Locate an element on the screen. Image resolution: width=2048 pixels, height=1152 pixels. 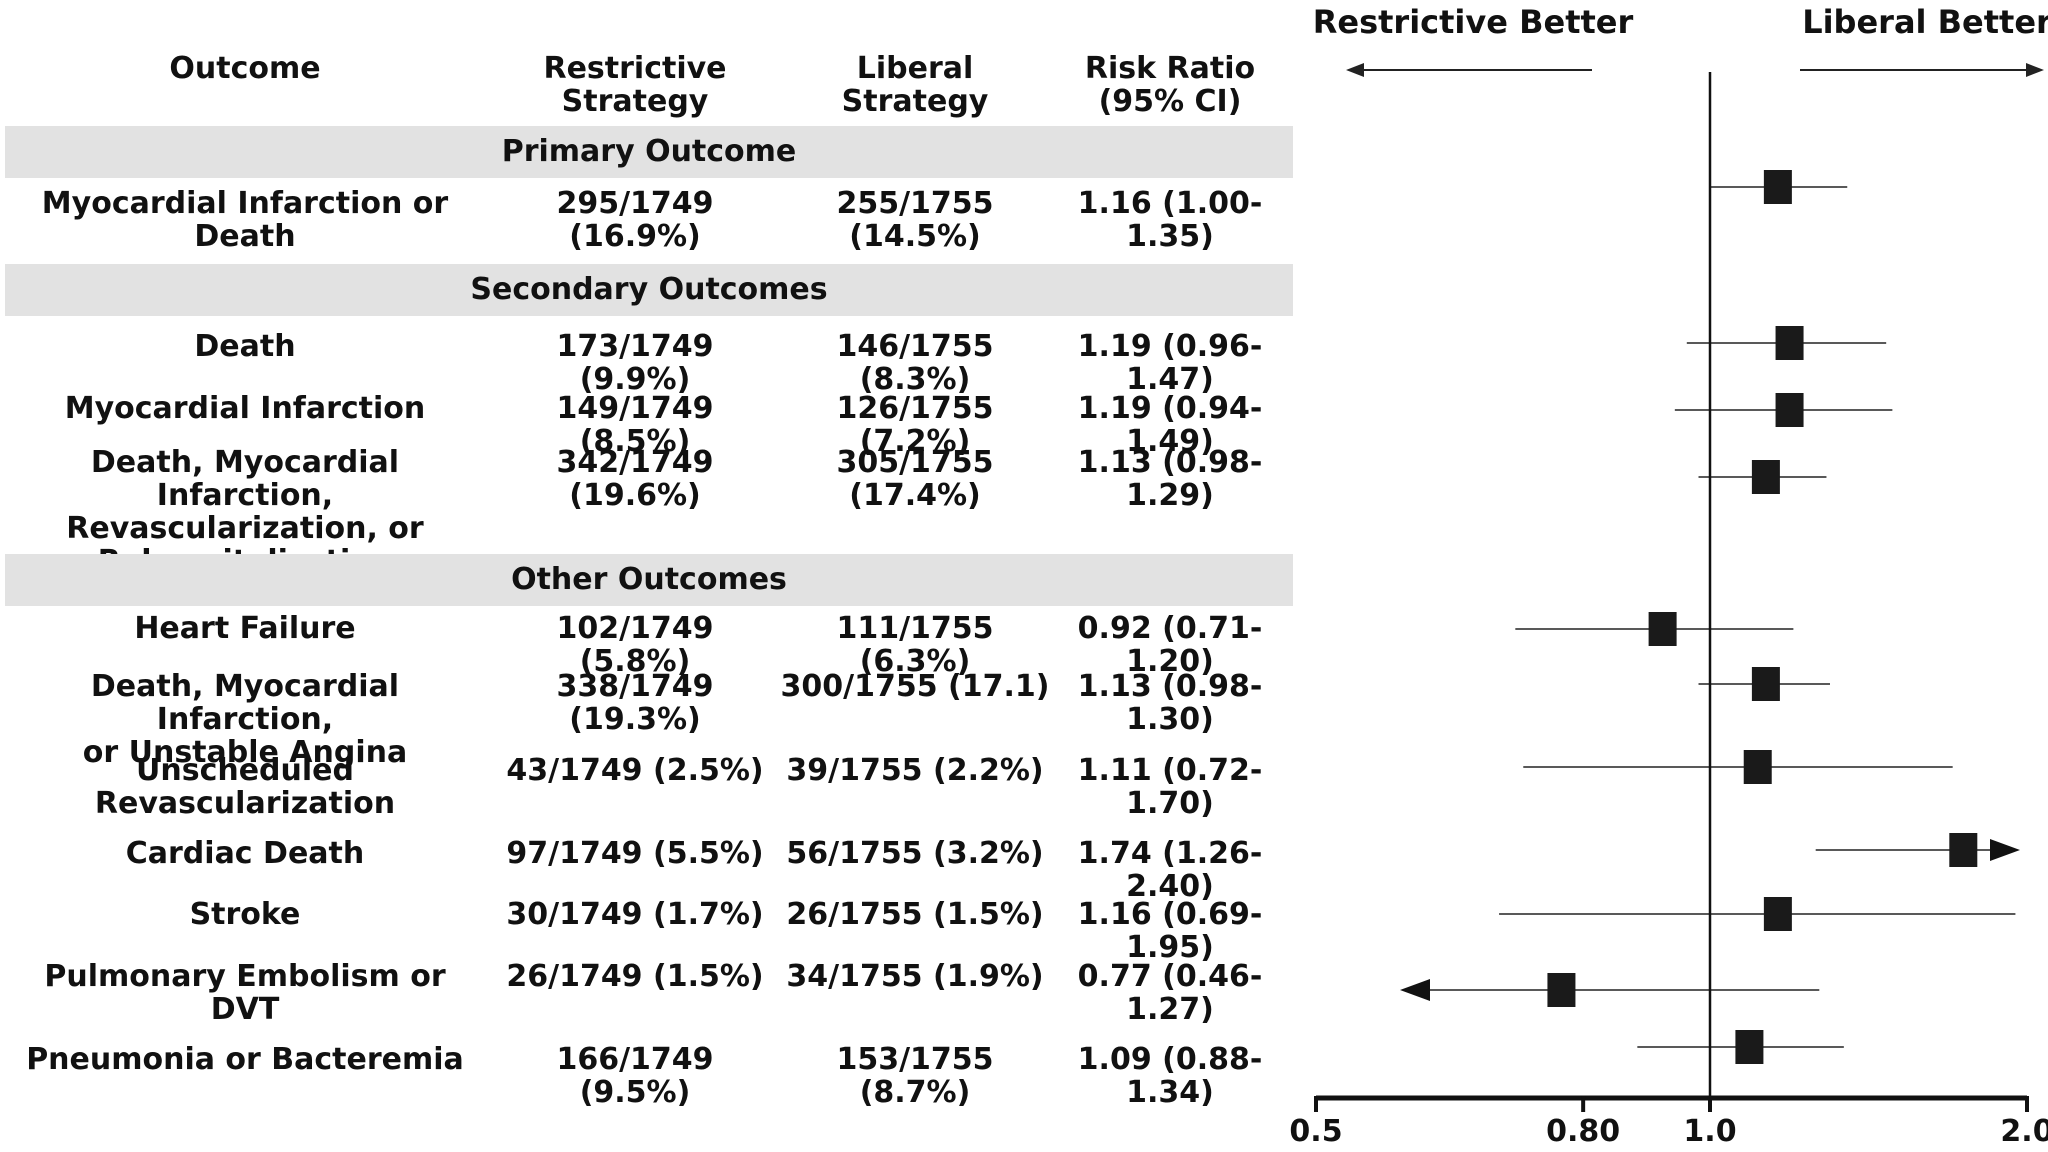
direction-arrowhead-right is located at coordinates (2035, 70).